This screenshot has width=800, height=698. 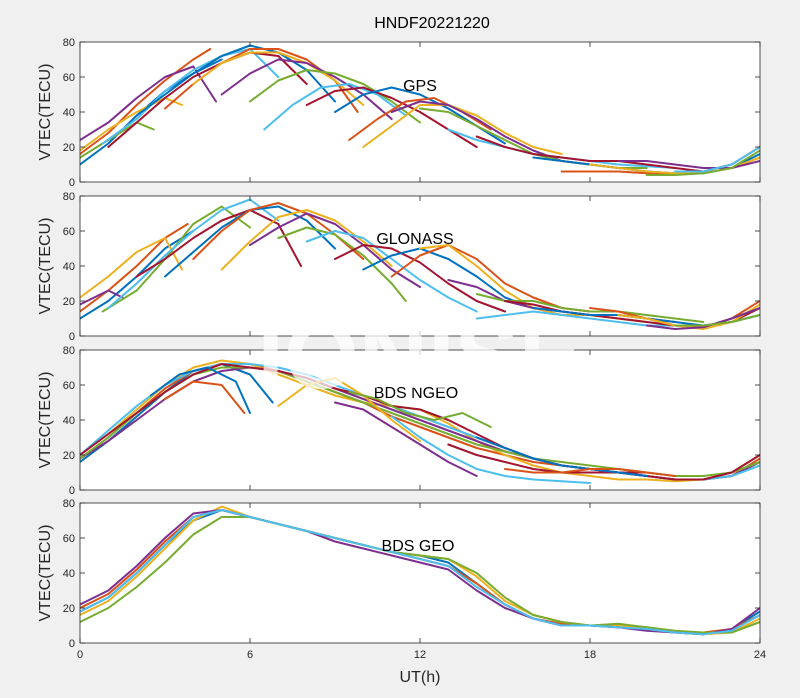 I want to click on watermark-text: IONISE, so click(x=419, y=355).